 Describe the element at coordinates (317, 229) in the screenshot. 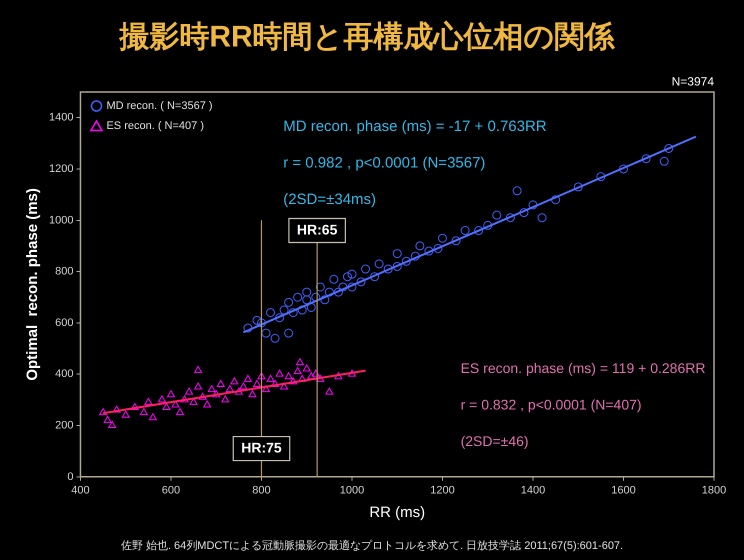

I see `annotation: HR:65` at that location.